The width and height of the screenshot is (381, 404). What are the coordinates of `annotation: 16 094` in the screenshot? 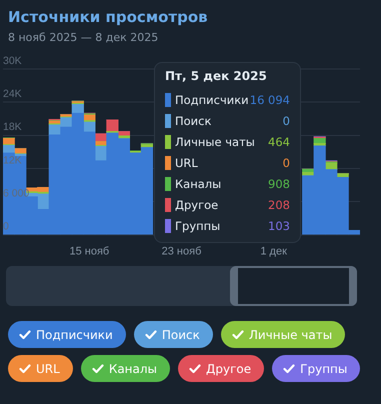 It's located at (270, 99).